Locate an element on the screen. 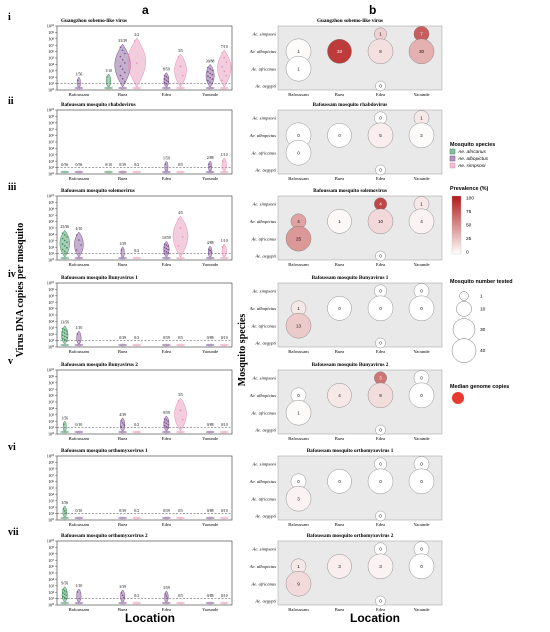  b-y-axis-label: Mosquito species is located at coordinates (242, 350).